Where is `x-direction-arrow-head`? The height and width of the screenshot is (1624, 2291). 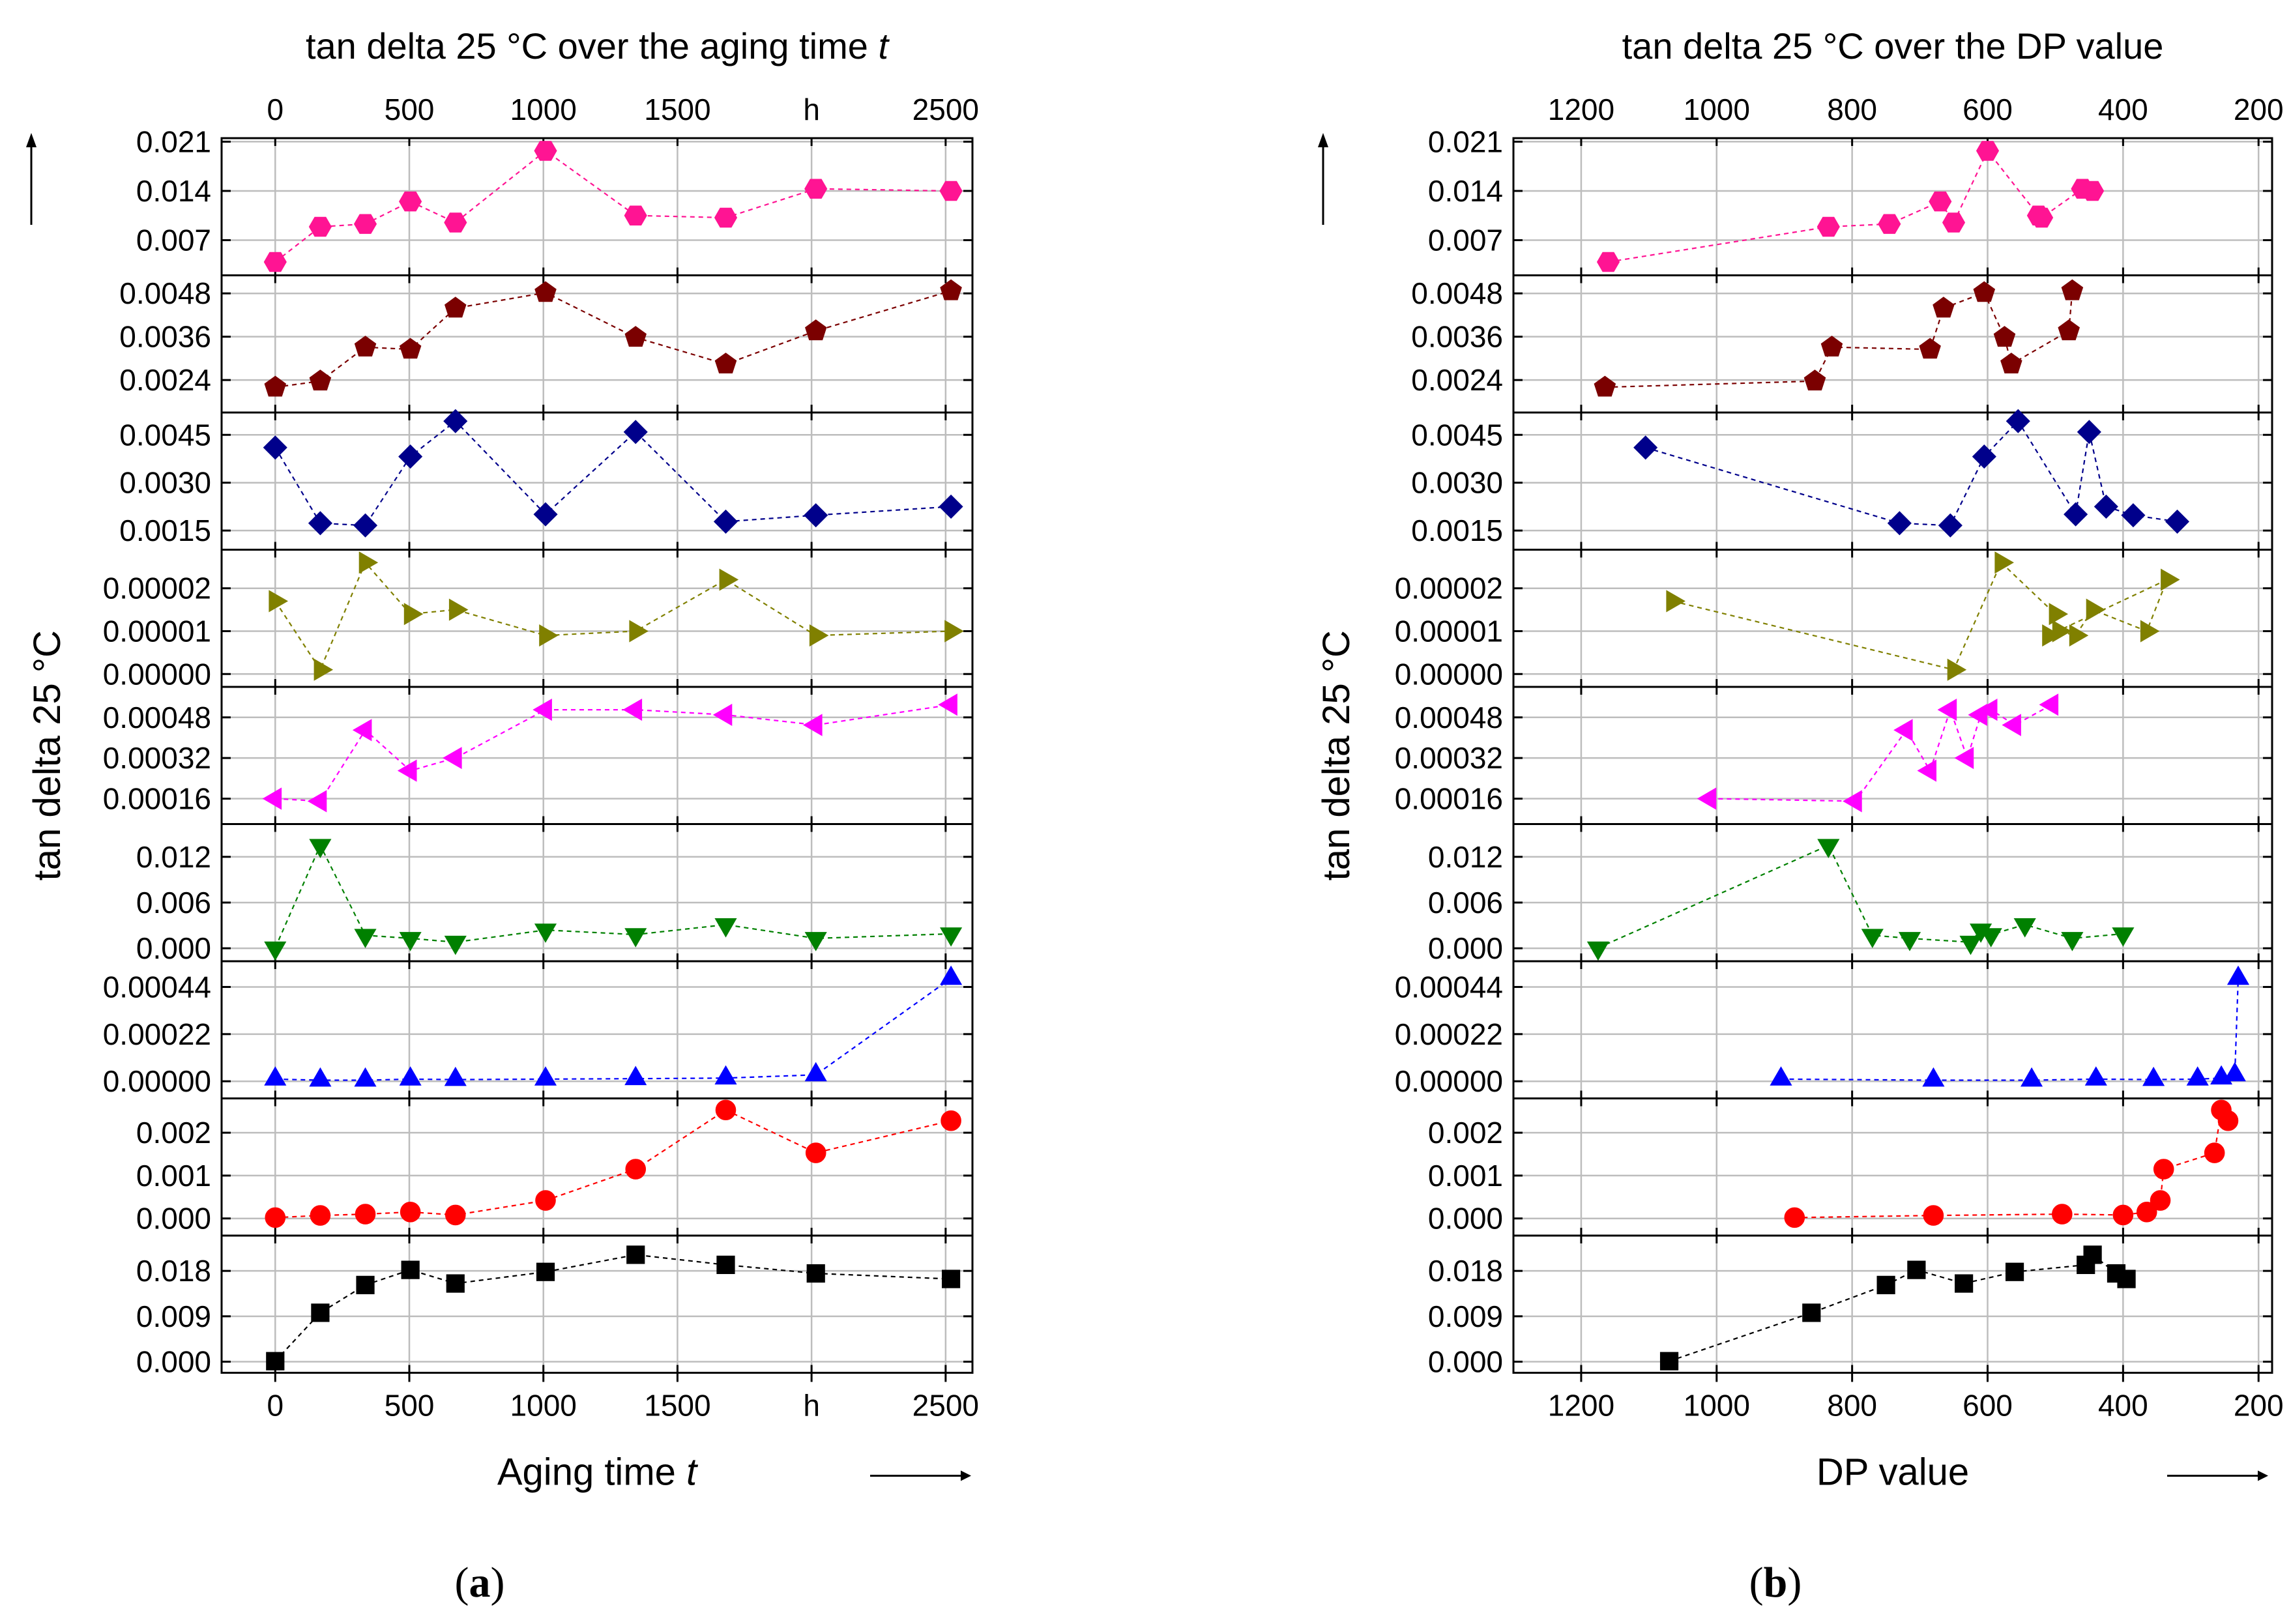 x-direction-arrow-head is located at coordinates (966, 1476).